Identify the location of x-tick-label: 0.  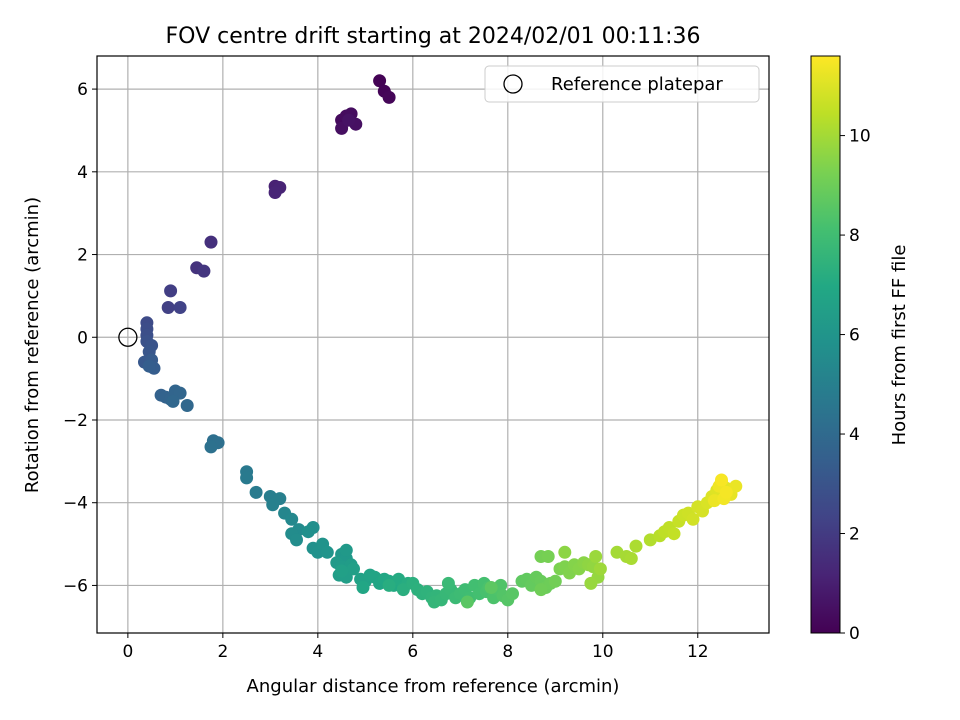
(127, 652).